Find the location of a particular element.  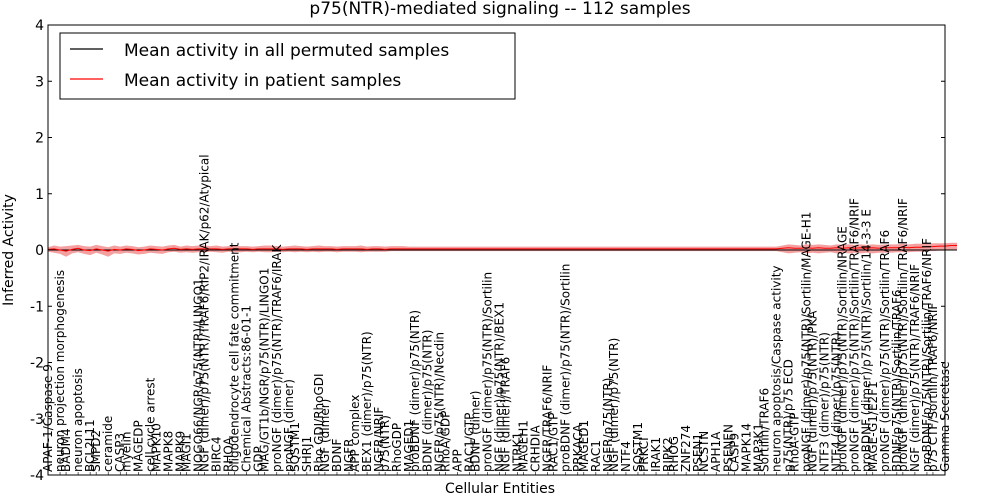

y-tick-label: 2 is located at coordinates (39, 139).